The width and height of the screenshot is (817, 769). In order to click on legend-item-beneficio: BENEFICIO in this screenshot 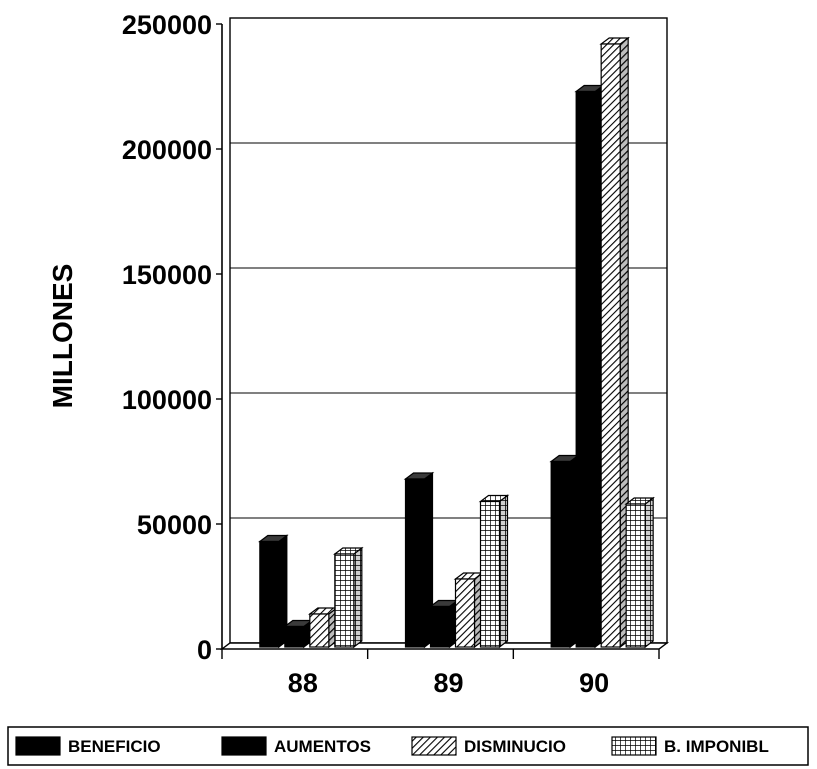, I will do `click(88, 746)`.